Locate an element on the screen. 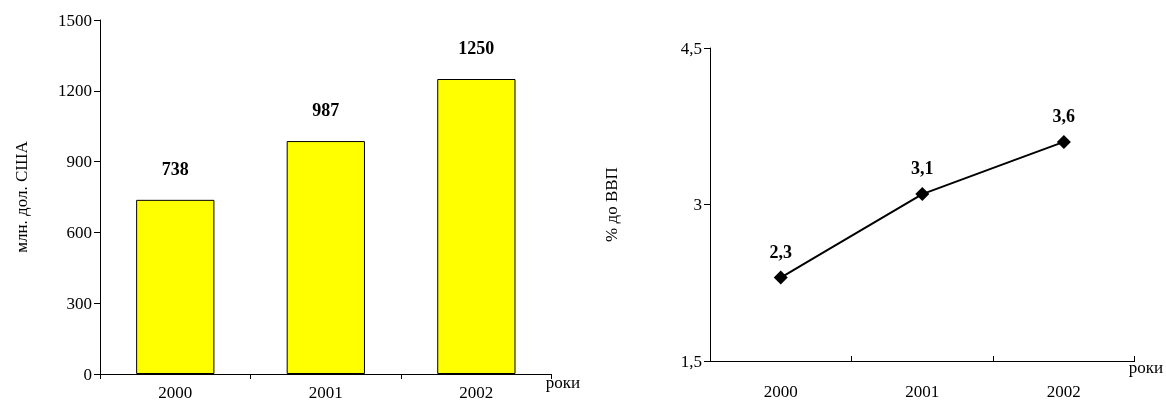 The height and width of the screenshot is (401, 1166). y-tick-label: 3 is located at coordinates (697, 204).